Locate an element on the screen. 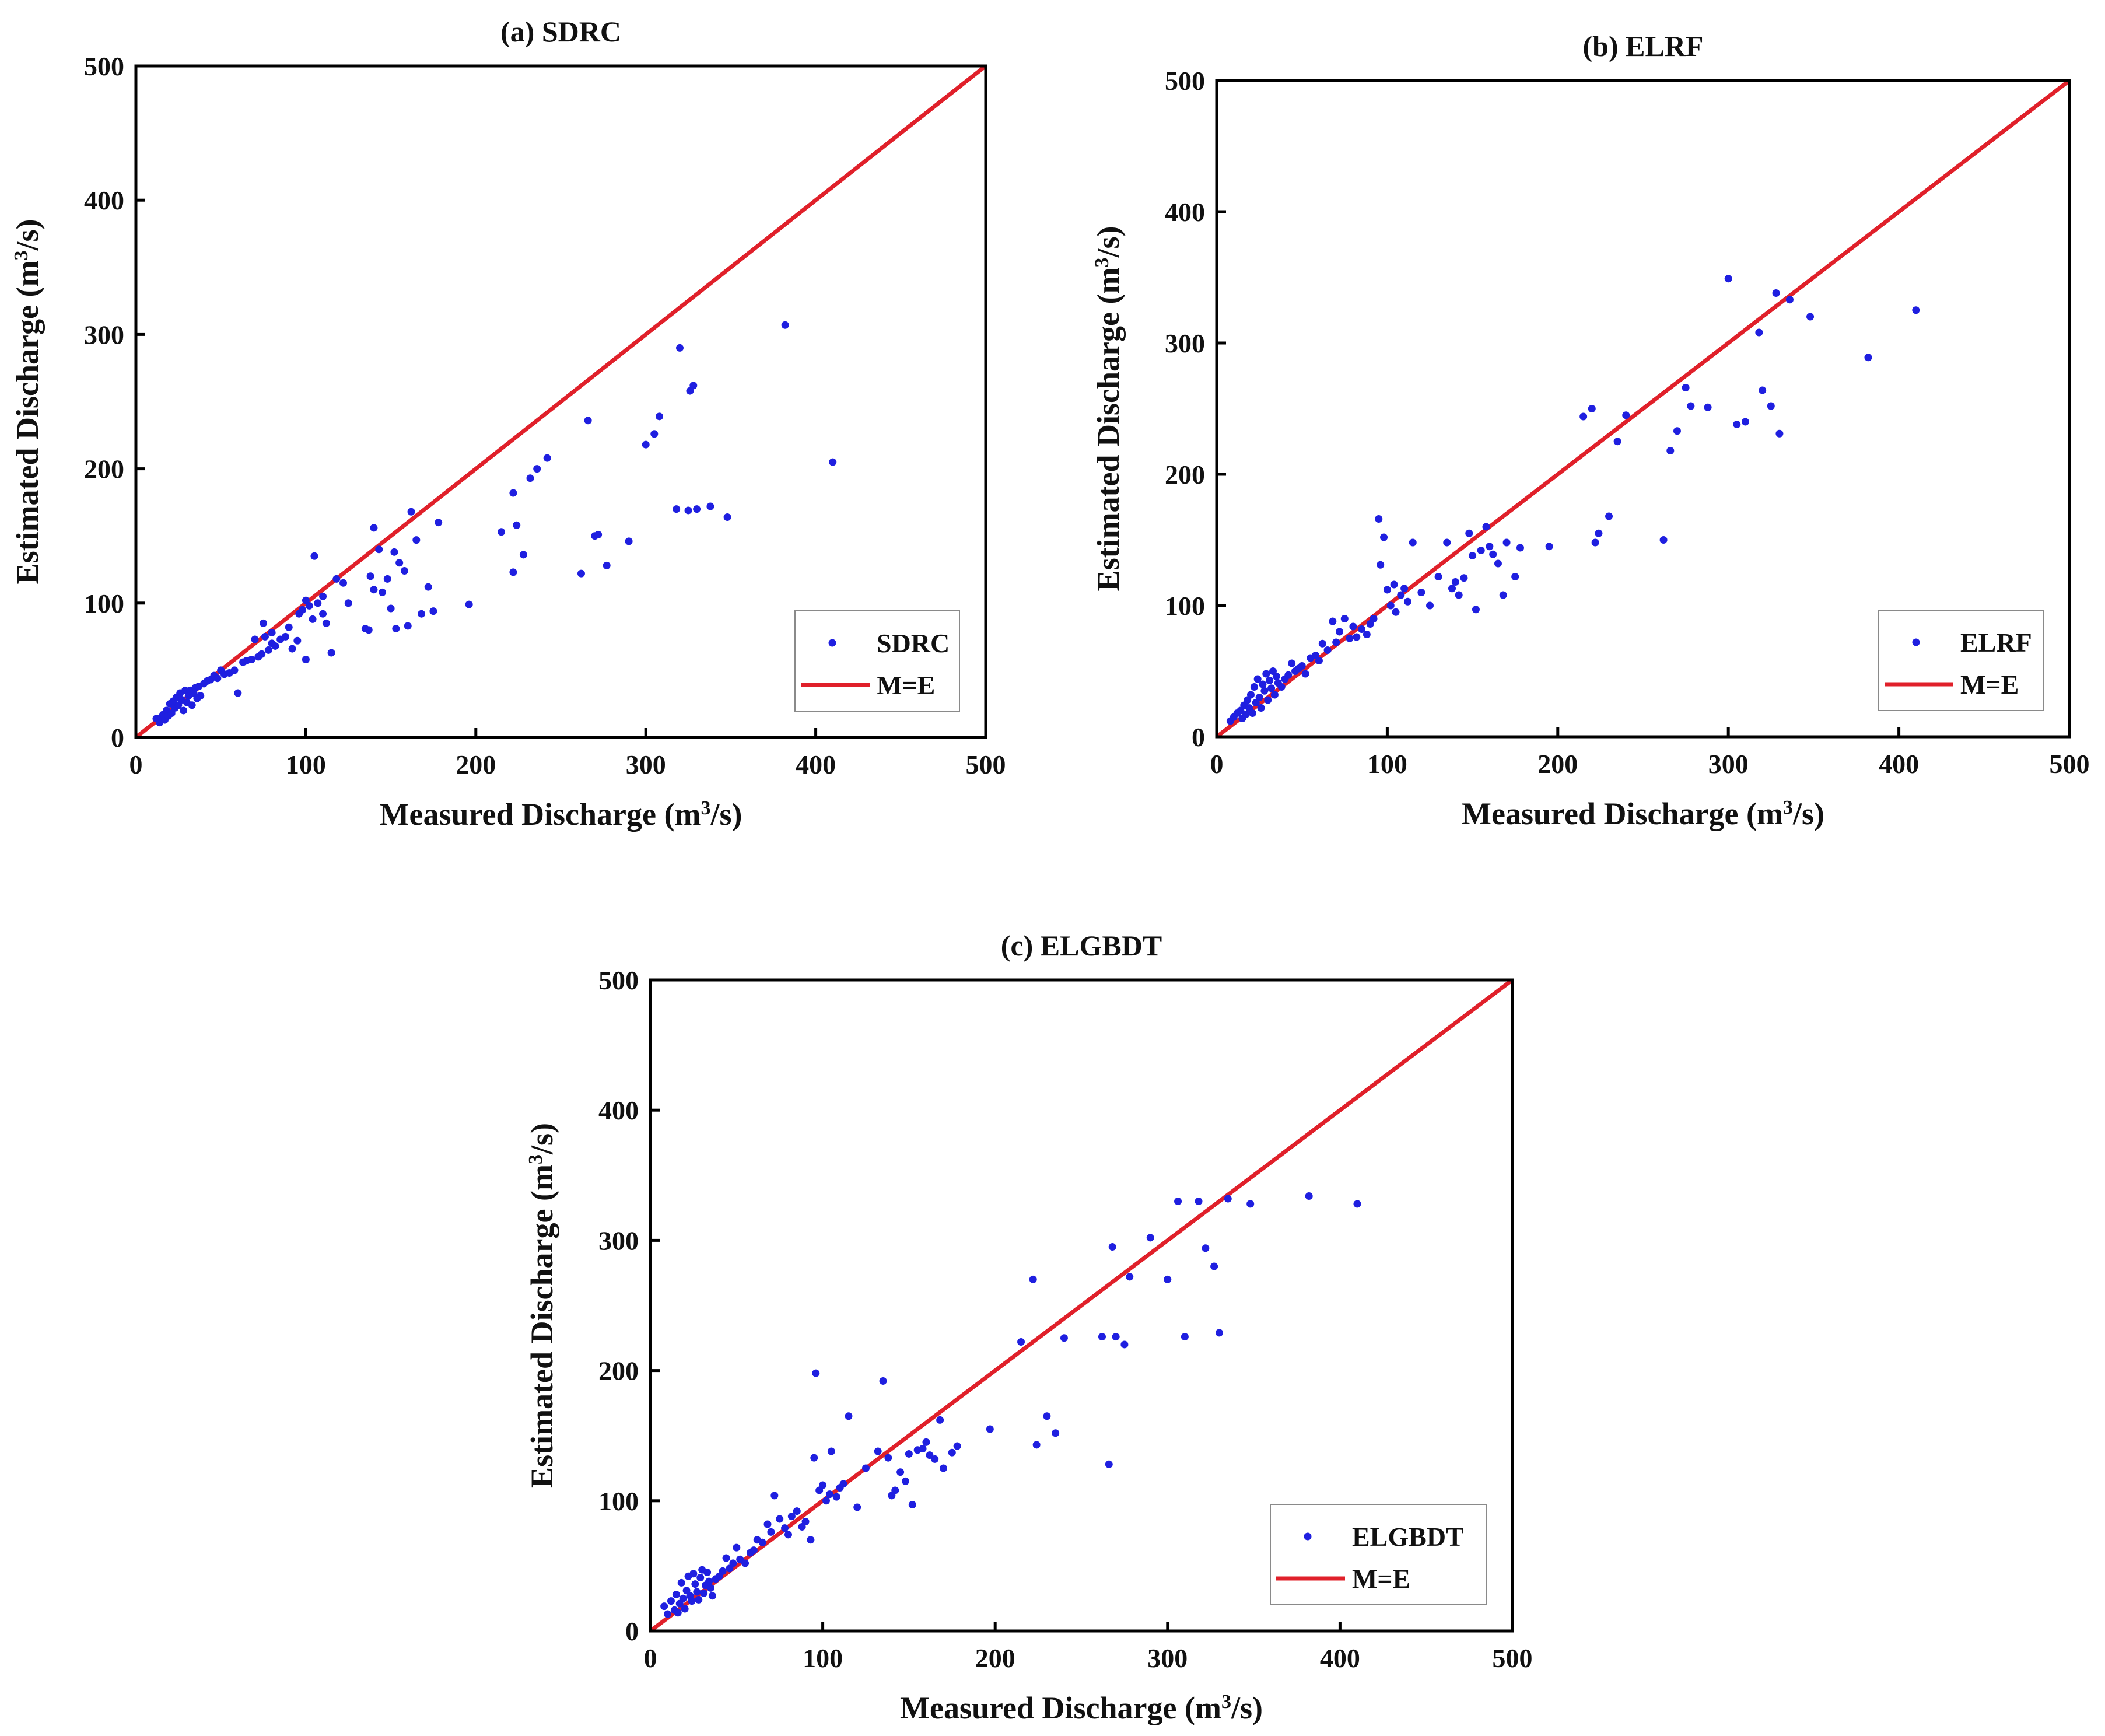 This screenshot has height=1736, width=2105. legend-point-marker is located at coordinates (1916, 642).